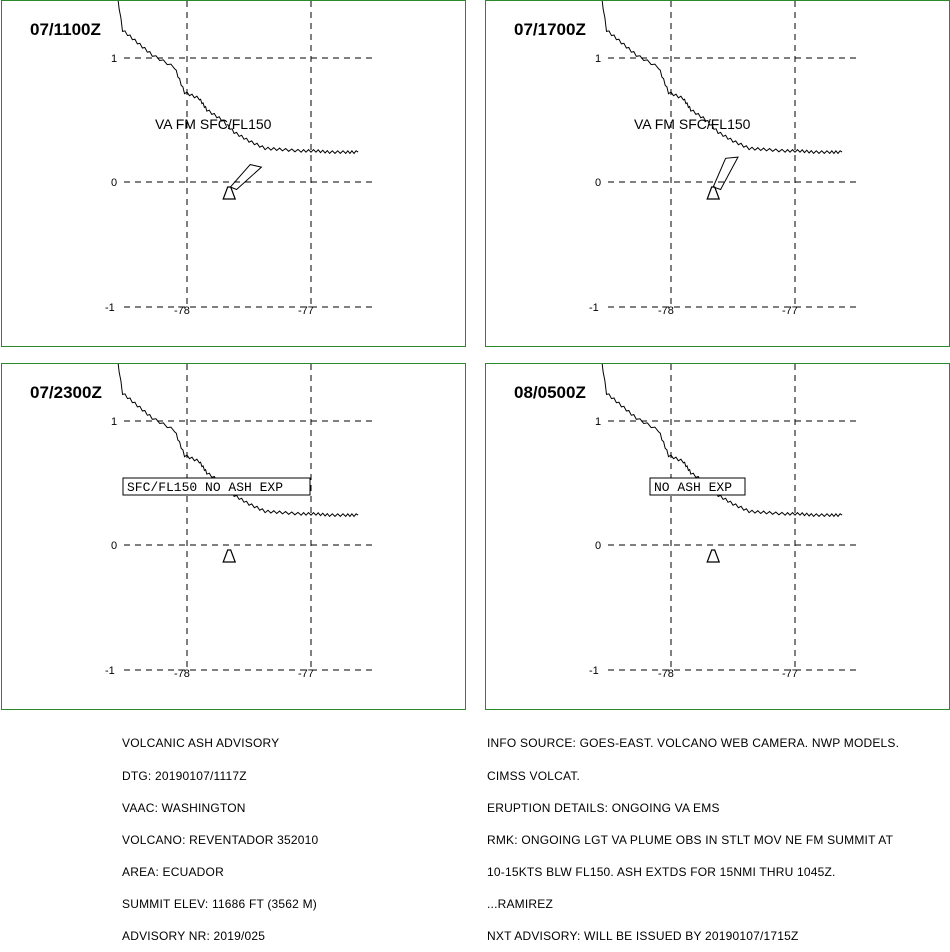 Image resolution: width=950 pixels, height=952 pixels. I want to click on map-canvas-1: 07/1100Z 1 0 -1 -78 -77 VA FM SFC/FL150, so click(203, 159).